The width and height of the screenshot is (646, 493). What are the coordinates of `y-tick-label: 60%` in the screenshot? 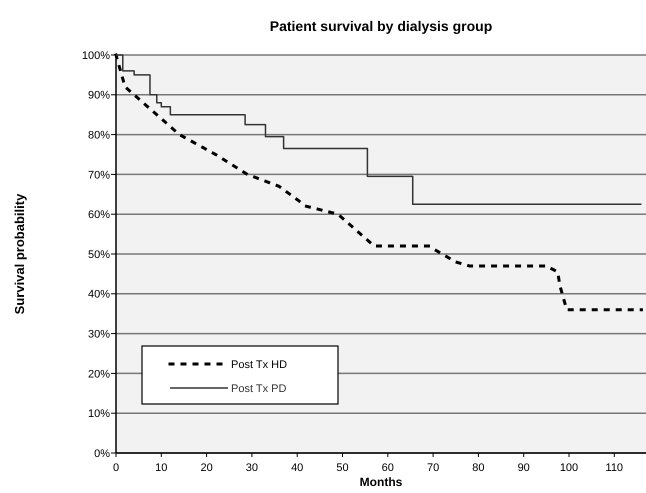 It's located at (99, 215).